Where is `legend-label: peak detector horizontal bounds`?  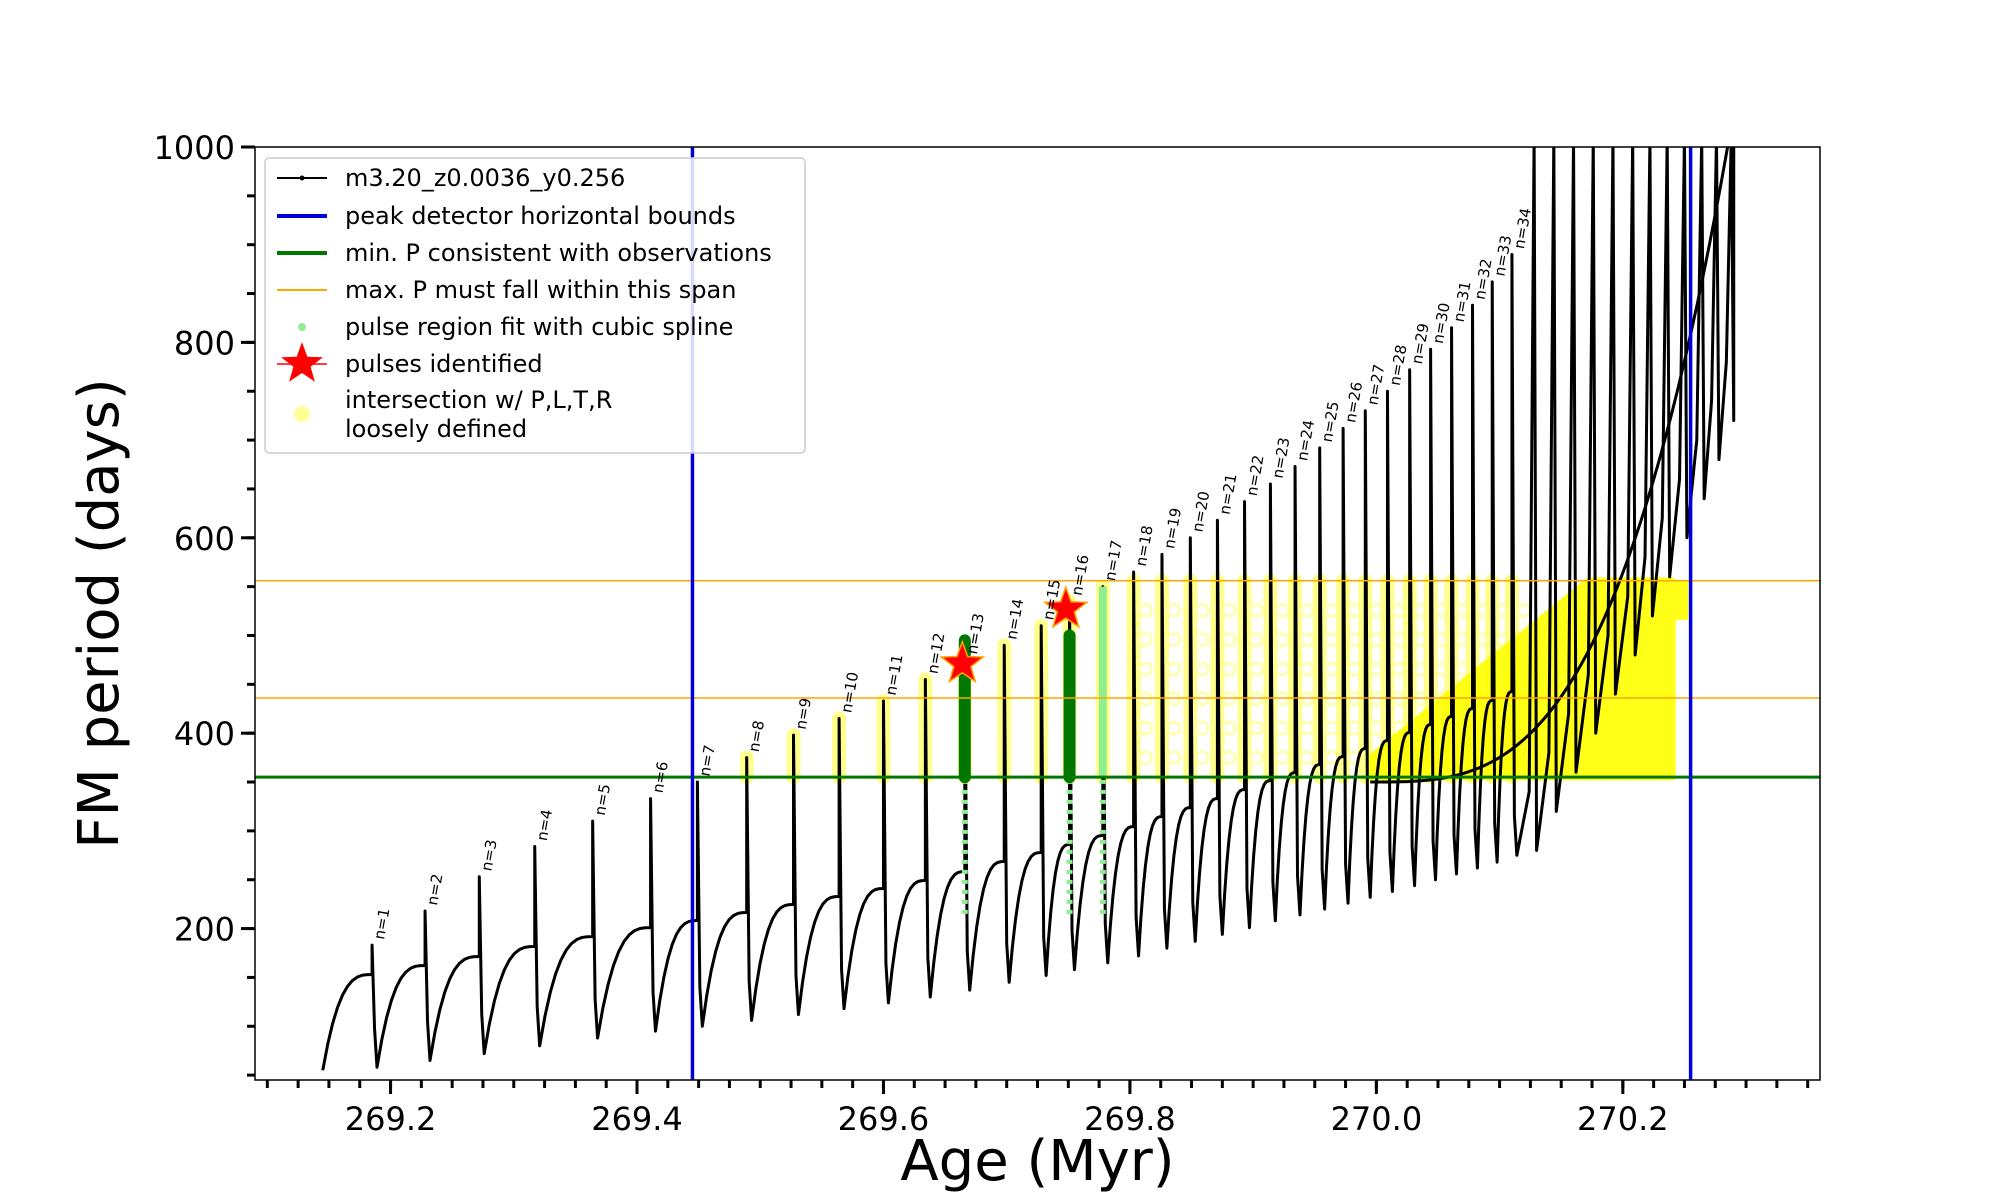
legend-label: peak detector horizontal bounds is located at coordinates (540, 216).